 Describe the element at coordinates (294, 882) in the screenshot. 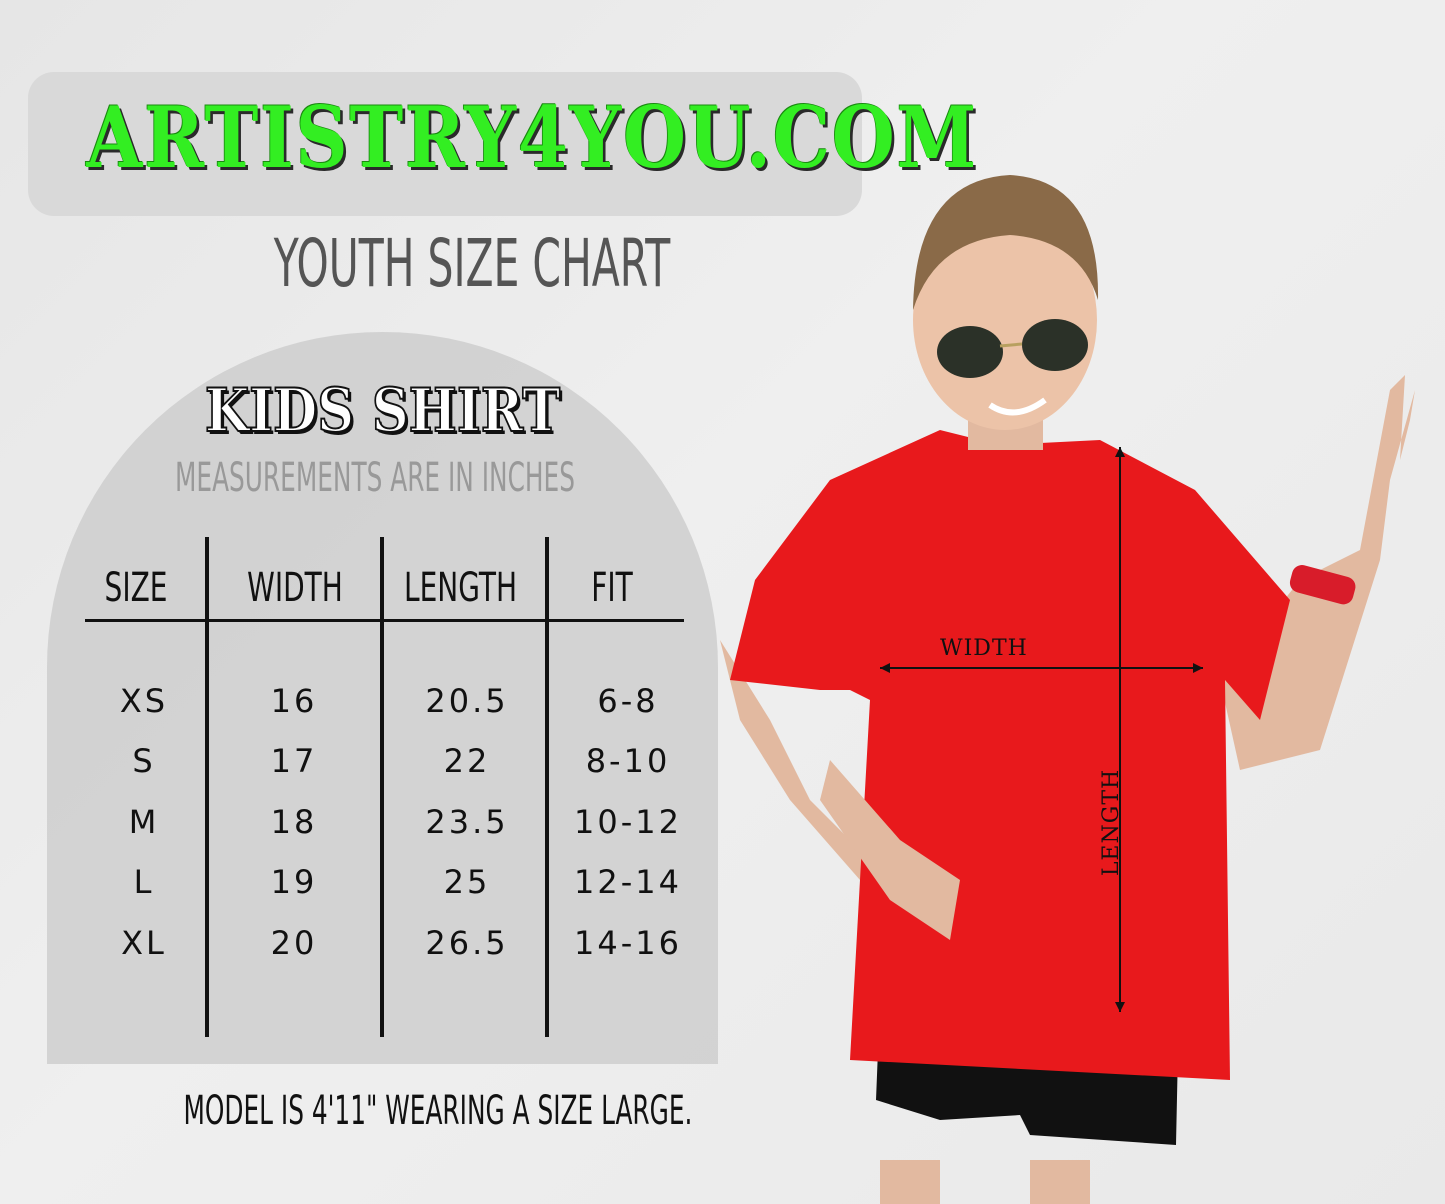

I see `width-cell: 19` at that location.